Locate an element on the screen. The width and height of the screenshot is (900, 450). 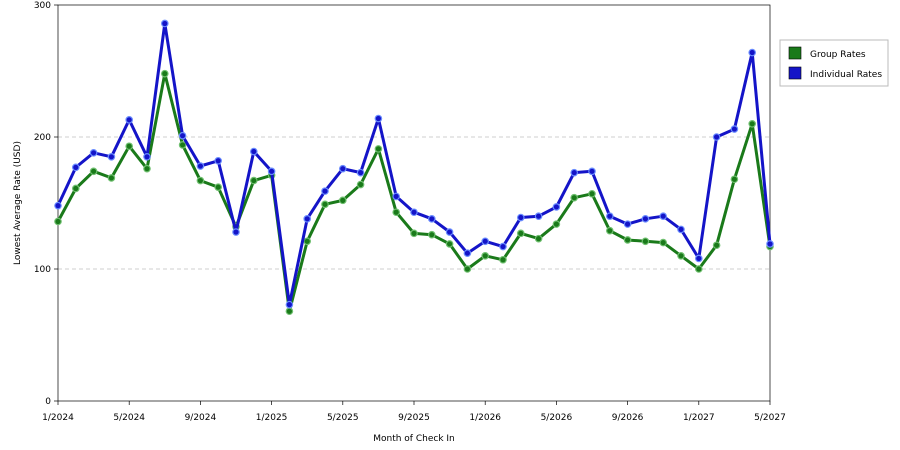
x-tick-label: 9/2026 is located at coordinates (628, 418).